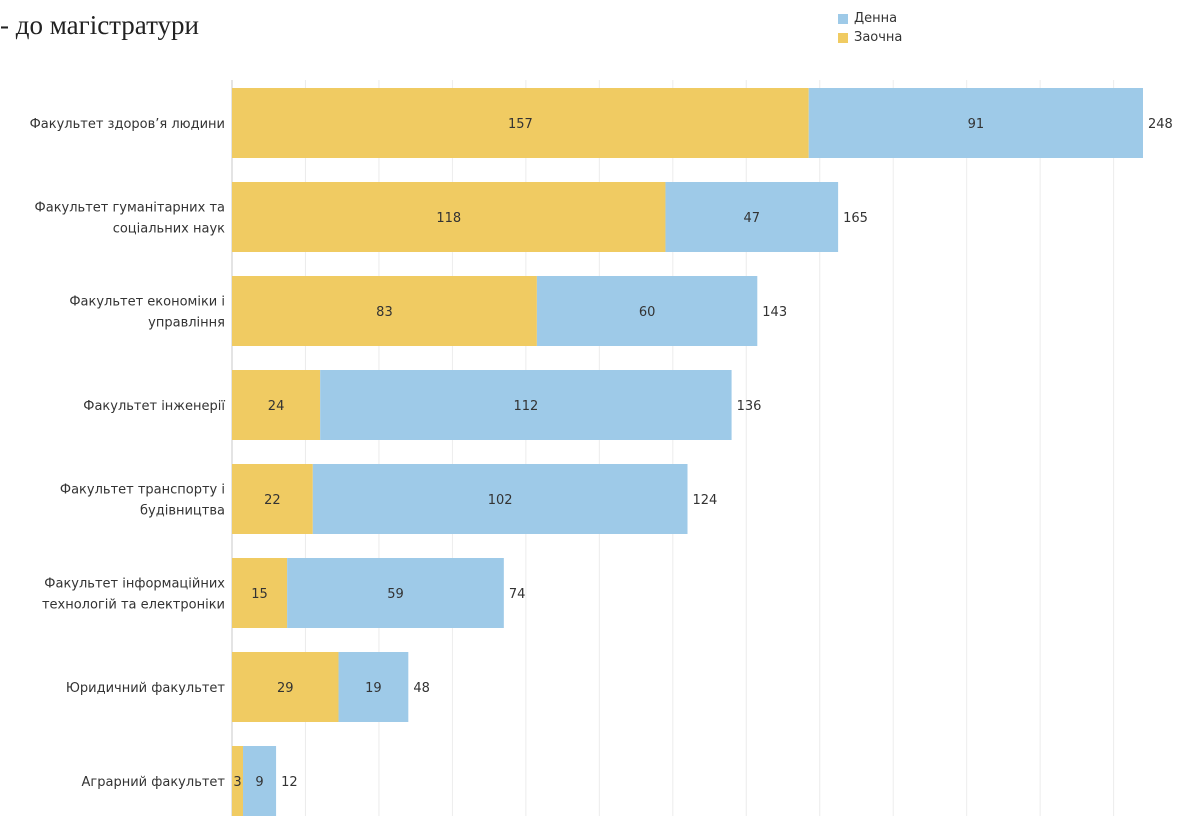  Describe the element at coordinates (517, 594) in the screenshot. I see `bar-total-label: 74` at that location.